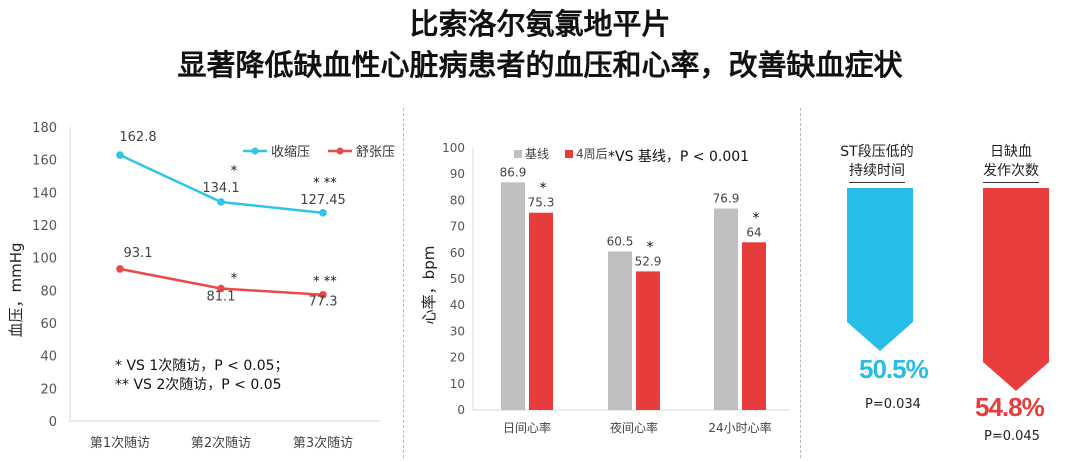  I want to click on bp-y-tick-label: 160, so click(44, 161).